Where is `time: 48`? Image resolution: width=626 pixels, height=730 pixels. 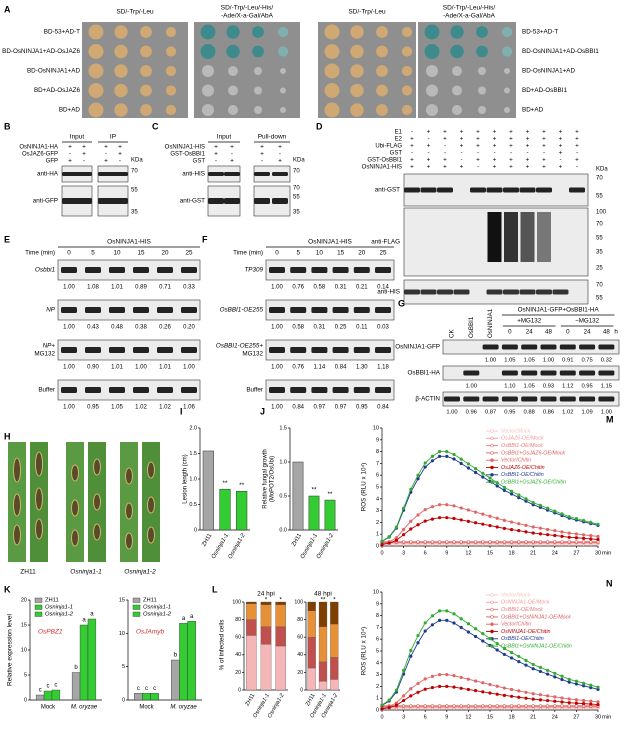 time: 48 is located at coordinates (548, 332).